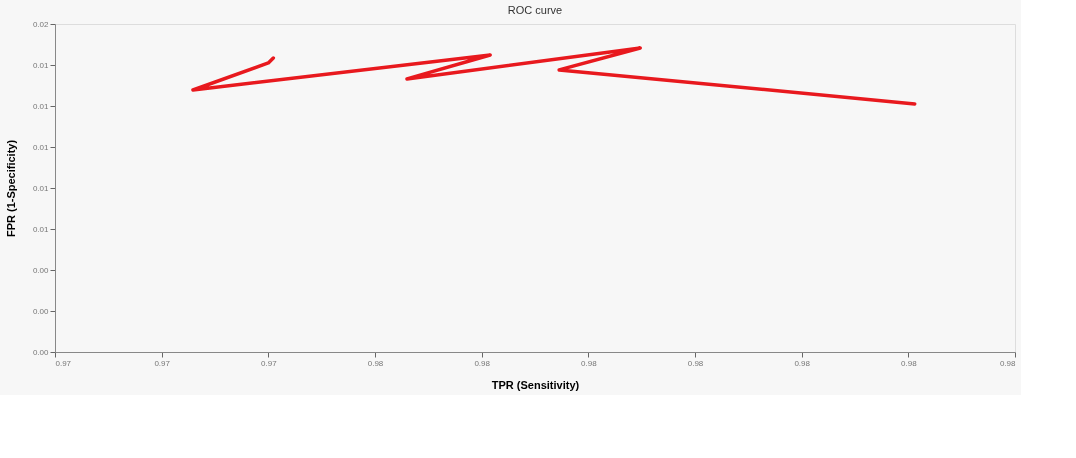 This screenshot has width=1076, height=458. Describe the element at coordinates (10, 188) in the screenshot. I see `y-axis-title: FPR (1-Specificity)` at that location.